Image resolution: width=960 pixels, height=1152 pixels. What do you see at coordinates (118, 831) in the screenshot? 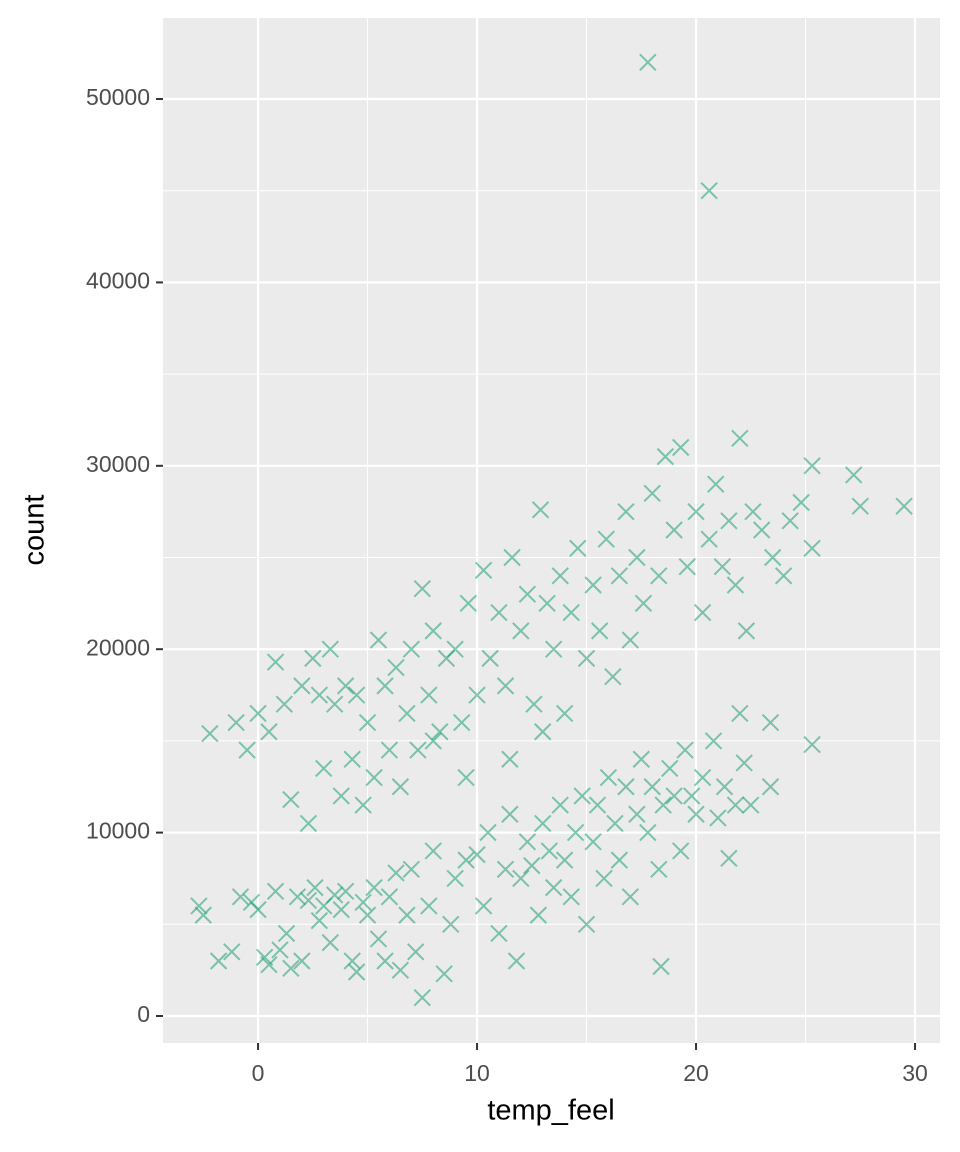
I see `y-tick-label: 10000` at bounding box center [118, 831].